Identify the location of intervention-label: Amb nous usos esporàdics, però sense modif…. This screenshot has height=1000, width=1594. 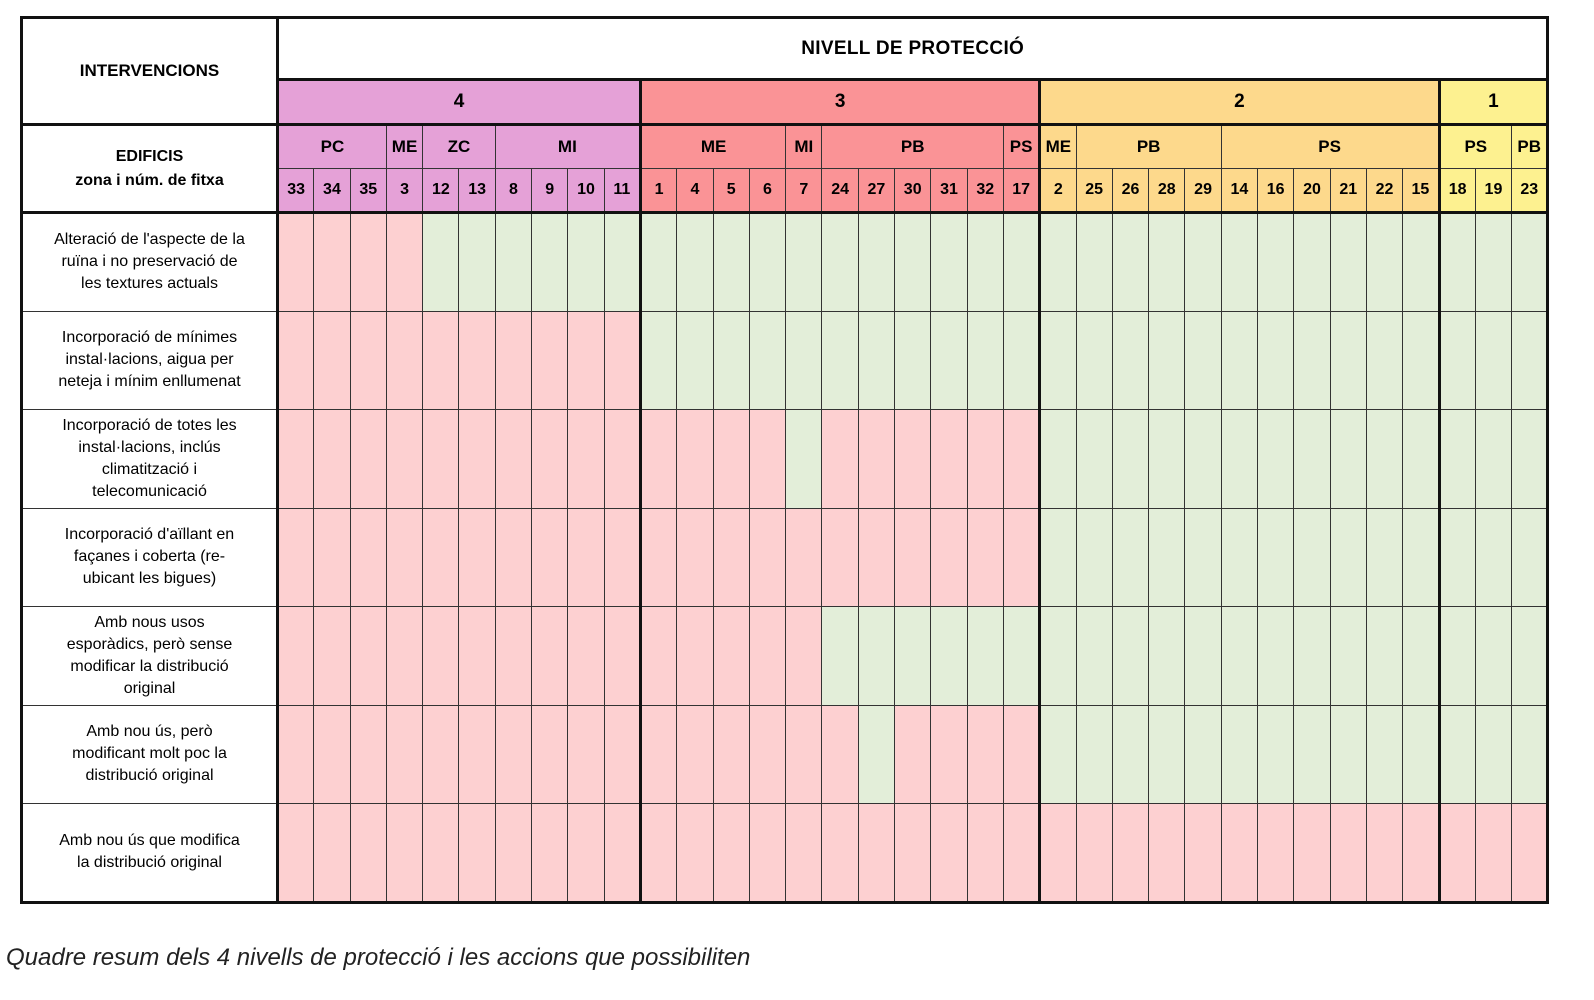
(150, 656).